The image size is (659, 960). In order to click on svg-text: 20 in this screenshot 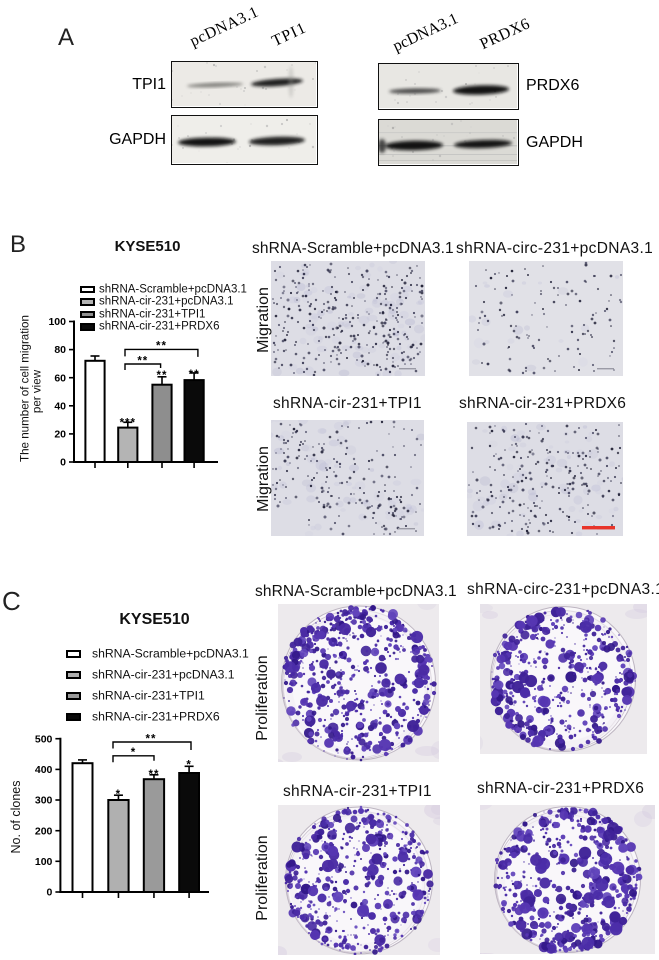, I will do `click(60, 435)`.